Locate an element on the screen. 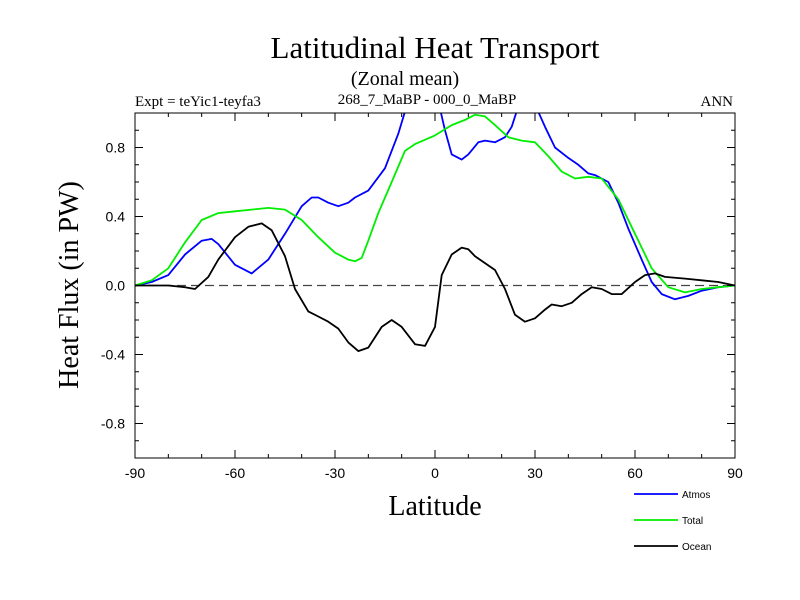 The height and width of the screenshot is (600, 800). season-label: ANN is located at coordinates (717, 102).